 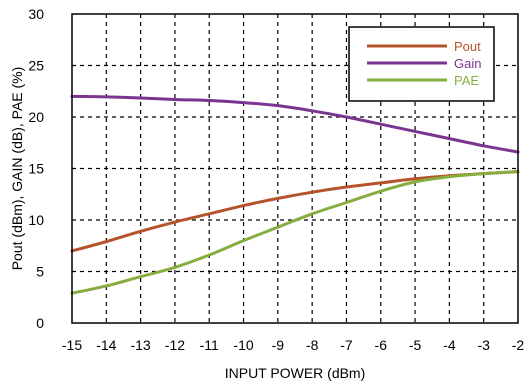 What do you see at coordinates (36, 66) in the screenshot?
I see `y-tick-label: 25` at bounding box center [36, 66].